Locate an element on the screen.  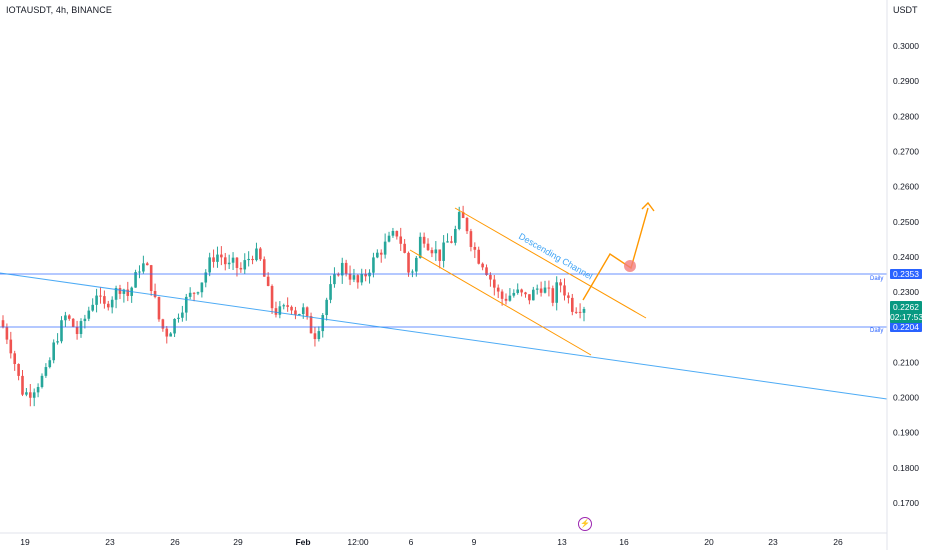
channel-lower-line is located at coordinates (500, 302).